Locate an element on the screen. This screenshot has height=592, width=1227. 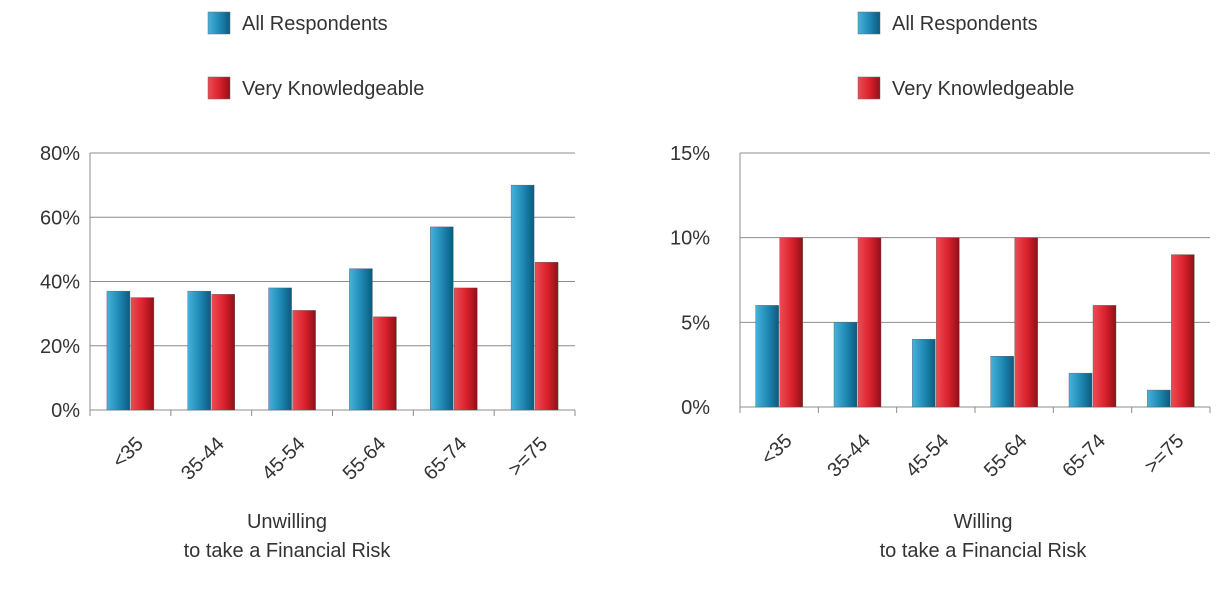
y-tick-label: 60% is located at coordinates (60, 218).